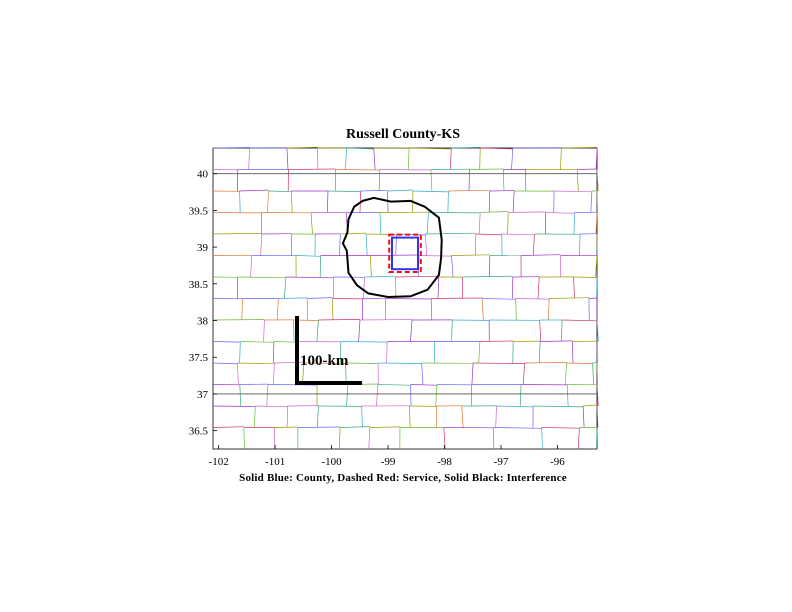 Image resolution: width=792 pixels, height=612 pixels. What do you see at coordinates (328, 350) in the screenshot?
I see `scale-bar: 100-km` at bounding box center [328, 350].